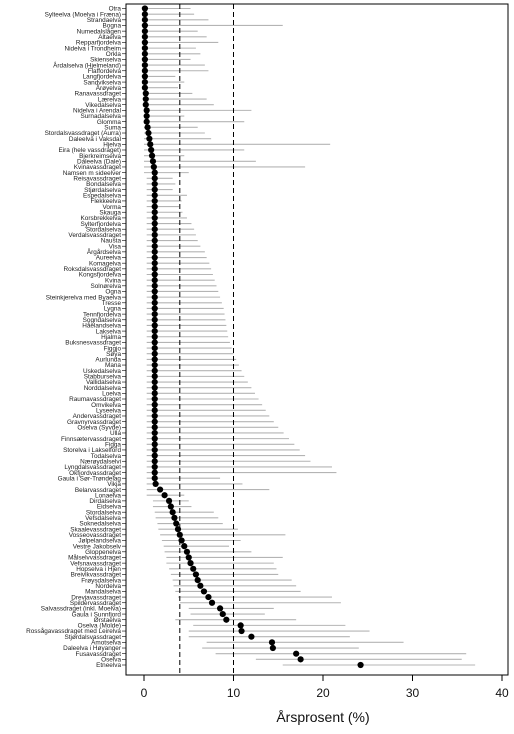 This screenshot has width=514, height=734. Describe the element at coordinates (92, 648) in the screenshot. I see `river-label: Daleelva i Høyanger` at that location.